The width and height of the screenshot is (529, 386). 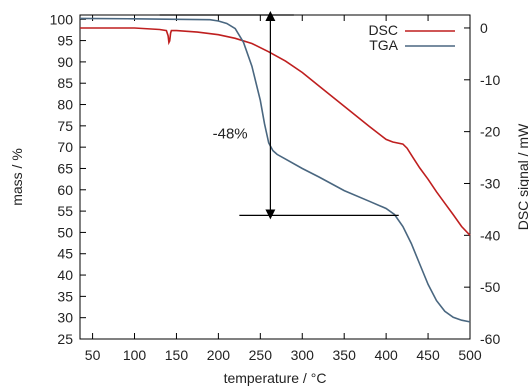 I want to click on y-axis-ticks: 25 30 35 40 45 50 55 60 65 70 75 80 85 90 95 100, so click(x=68, y=179).